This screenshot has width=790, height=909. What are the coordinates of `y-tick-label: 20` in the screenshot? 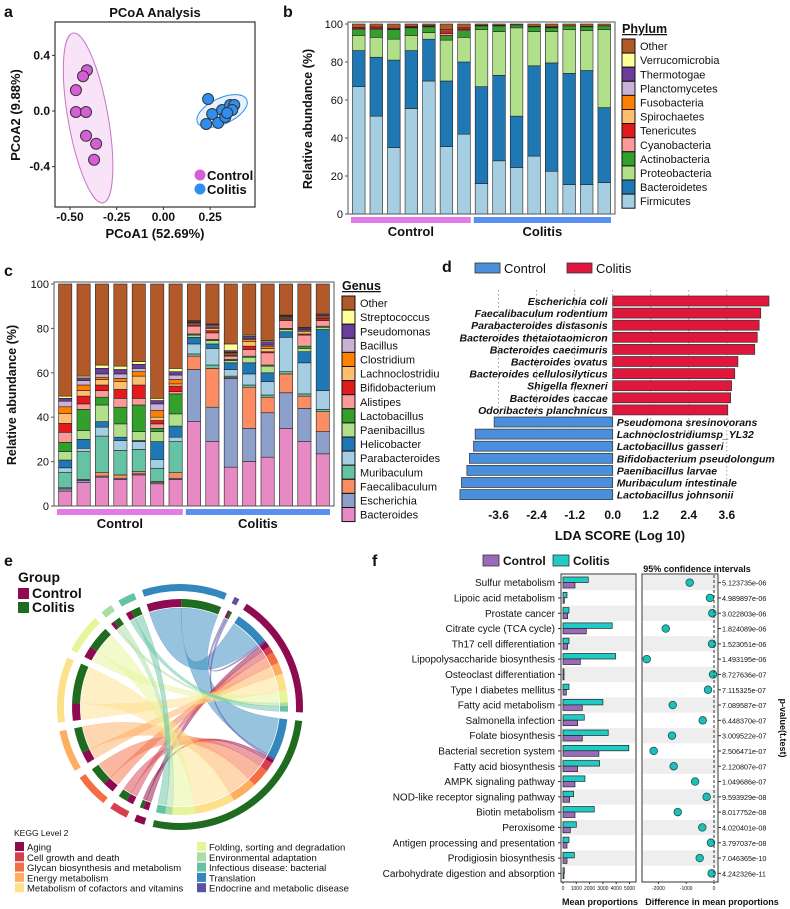 It's located at (43, 463).